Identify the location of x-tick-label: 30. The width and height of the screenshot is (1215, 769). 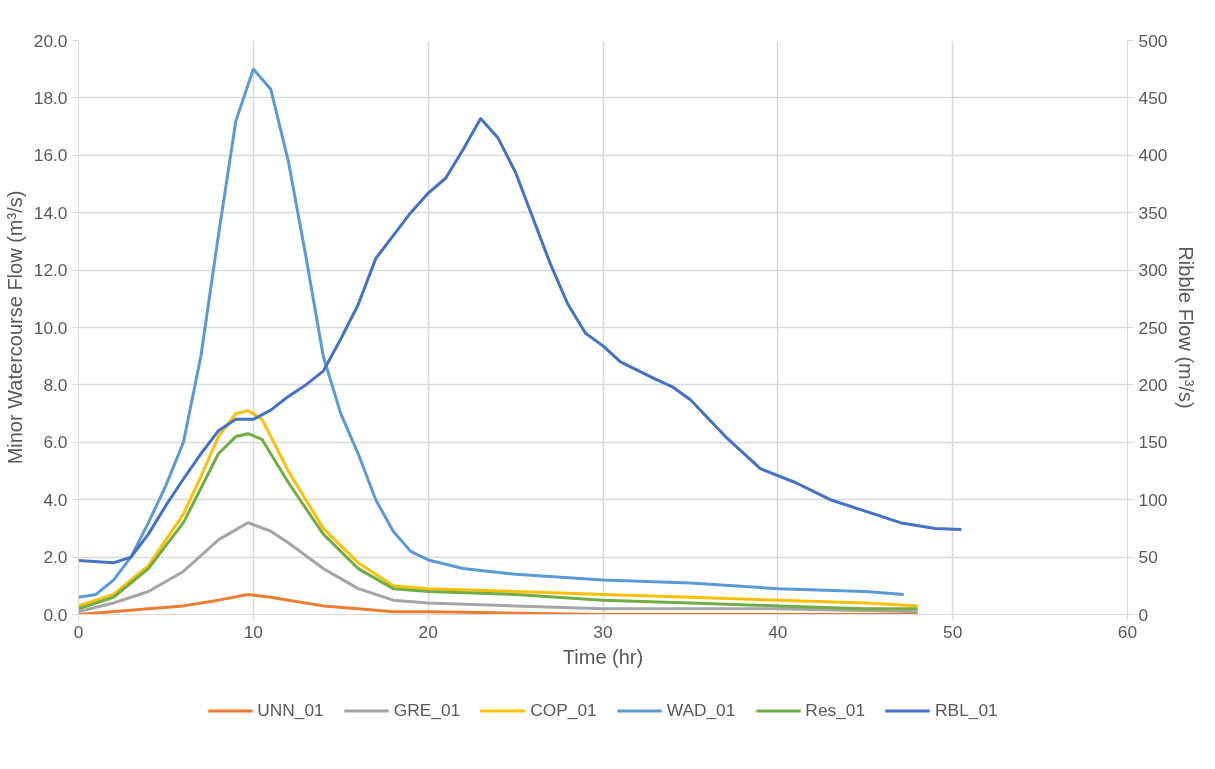
(603, 631).